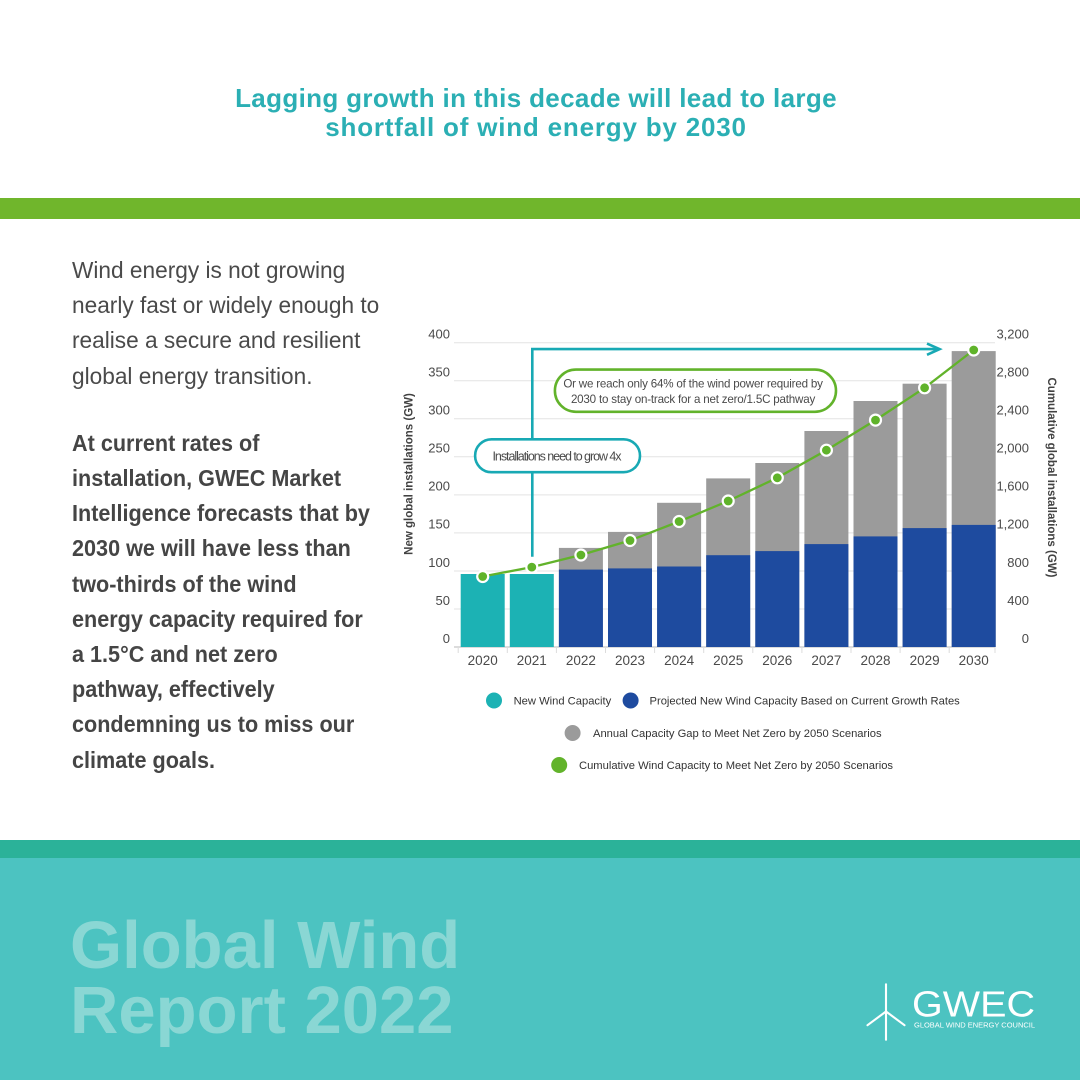  Describe the element at coordinates (439, 448) in the screenshot. I see `svg-text: 250` at that location.